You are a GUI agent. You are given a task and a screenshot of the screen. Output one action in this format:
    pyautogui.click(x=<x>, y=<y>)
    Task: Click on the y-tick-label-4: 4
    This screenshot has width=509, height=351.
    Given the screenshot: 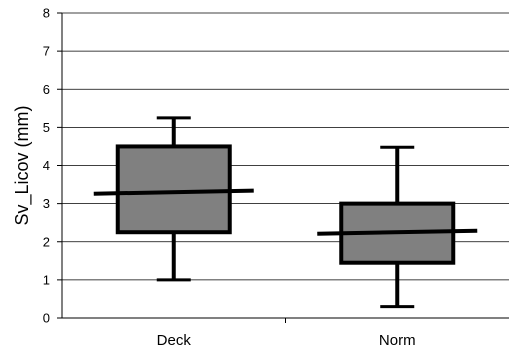 What is the action you would take?
    pyautogui.click(x=46, y=165)
    